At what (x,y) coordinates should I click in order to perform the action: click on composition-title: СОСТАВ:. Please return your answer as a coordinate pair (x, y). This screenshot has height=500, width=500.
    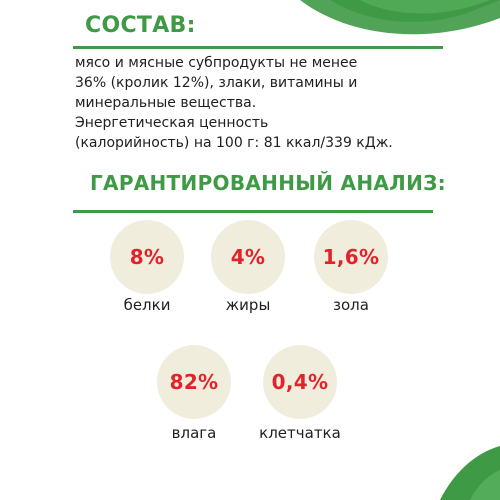
    Looking at the image, I should click on (140, 25).